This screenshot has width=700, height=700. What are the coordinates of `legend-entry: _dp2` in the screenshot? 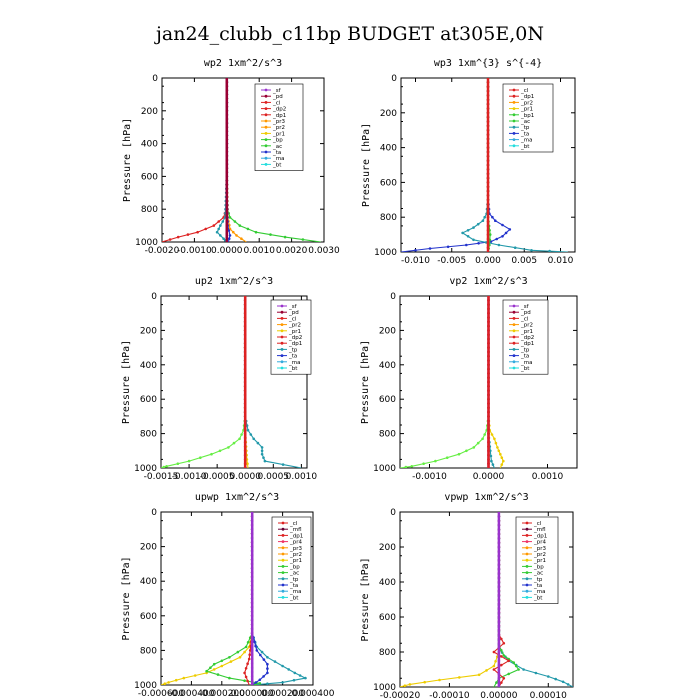 It's located at (527, 338).